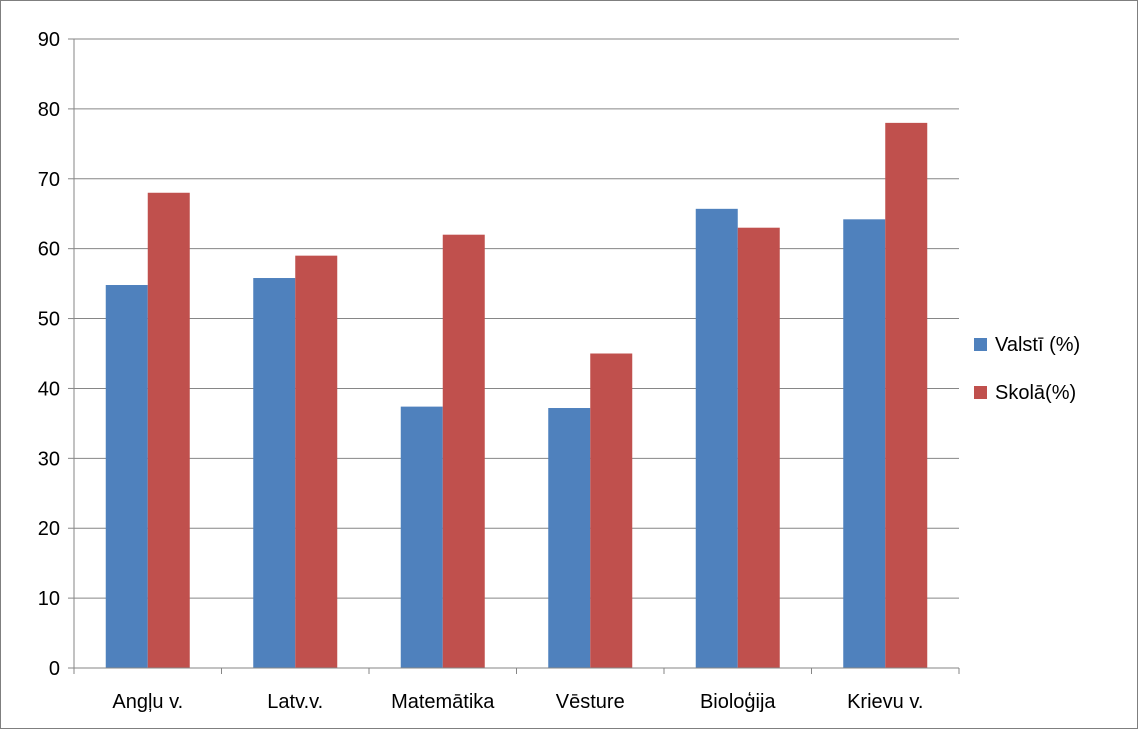 The height and width of the screenshot is (730, 1138). Describe the element at coordinates (49, 389) in the screenshot. I see `y-tick-label: 40` at that location.